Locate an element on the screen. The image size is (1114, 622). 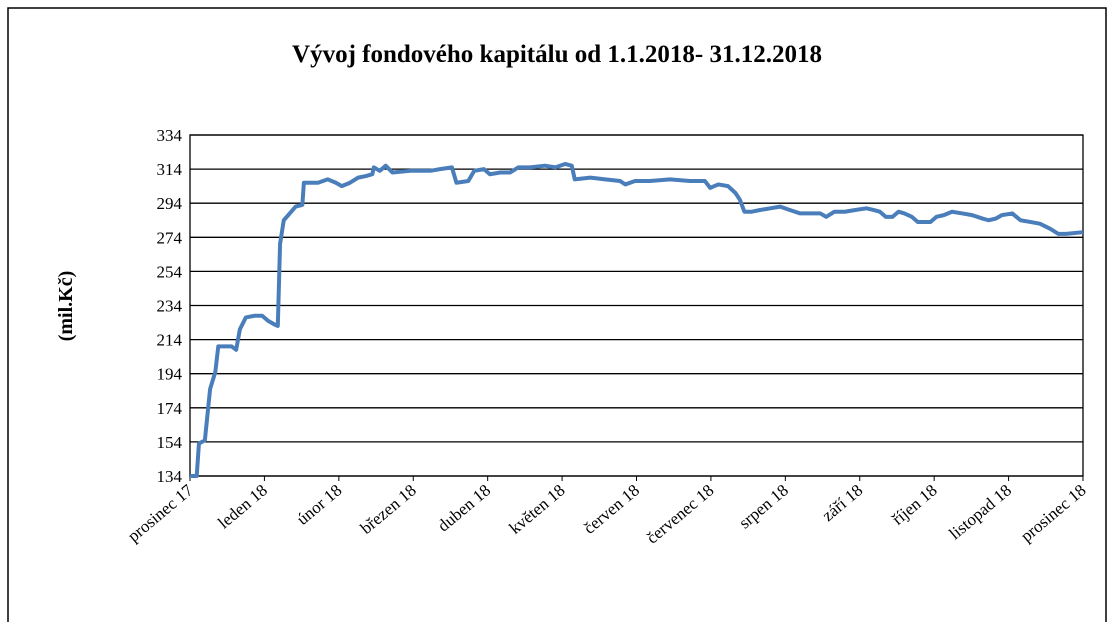
x-tick-label: květen 18 is located at coordinates (536, 509).